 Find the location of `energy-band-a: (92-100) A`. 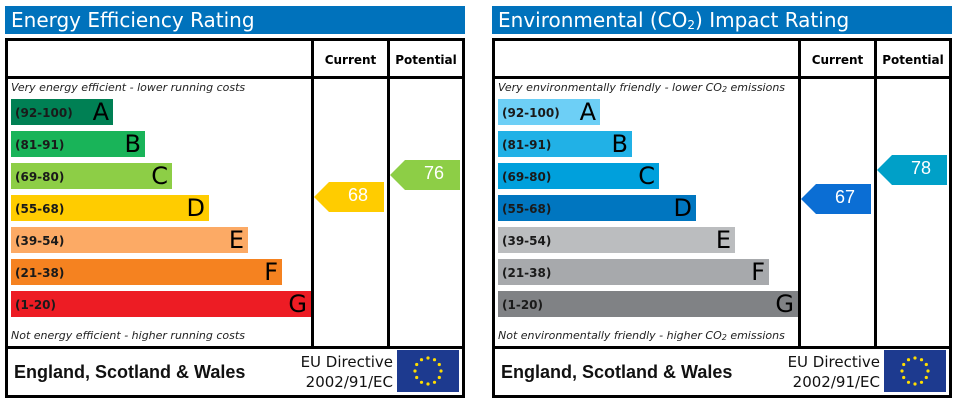

energy-band-a: (92-100) A is located at coordinates (62, 112).